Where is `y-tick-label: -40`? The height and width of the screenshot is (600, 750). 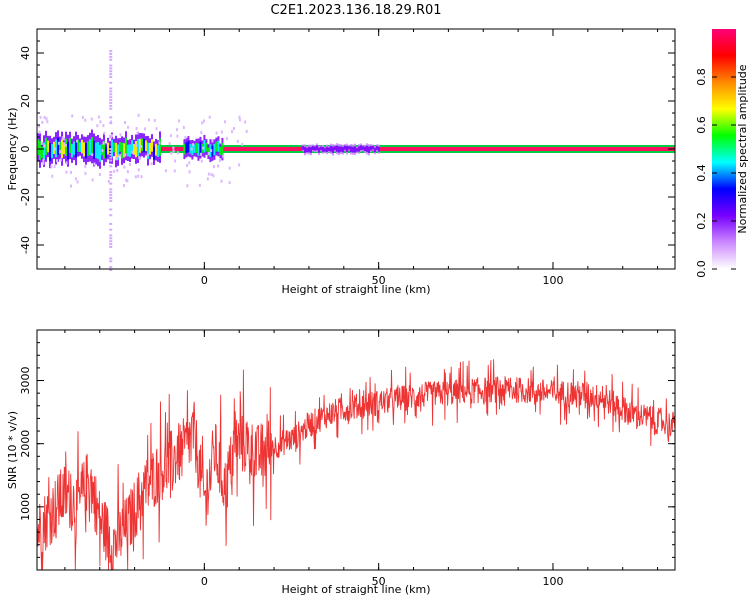
y-tick-label: -40 is located at coordinates (25, 245).